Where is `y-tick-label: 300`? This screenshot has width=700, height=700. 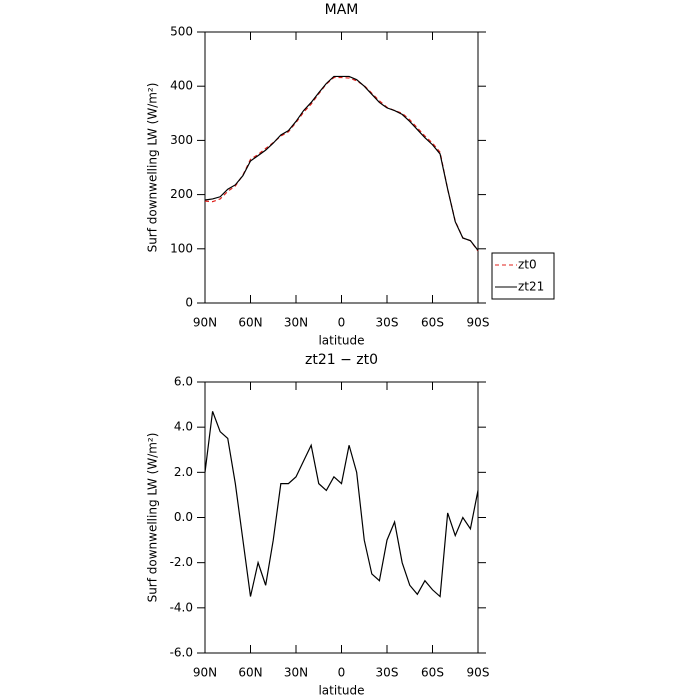 y-tick-label: 300 is located at coordinates (181, 140).